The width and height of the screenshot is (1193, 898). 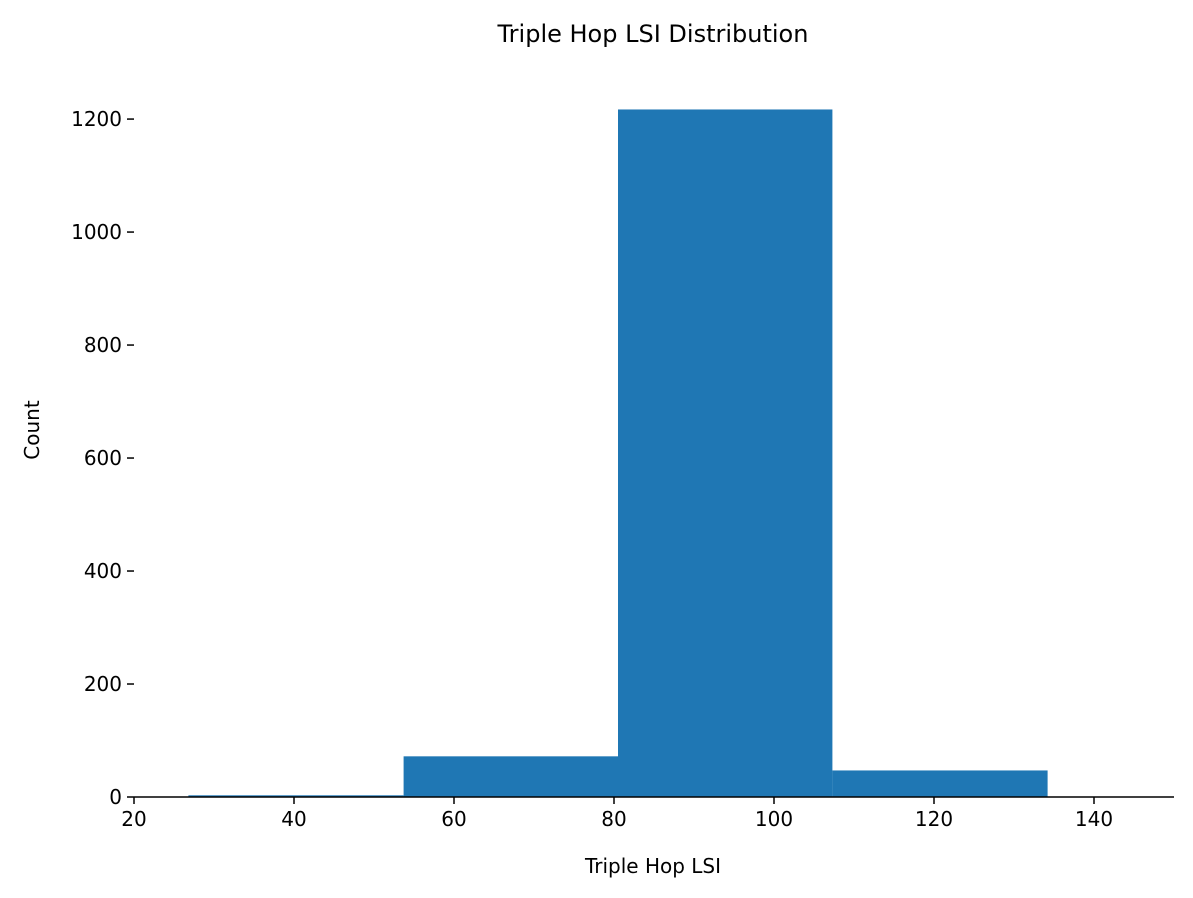 I want to click on y-tick-label: 1000, so click(x=96, y=232).